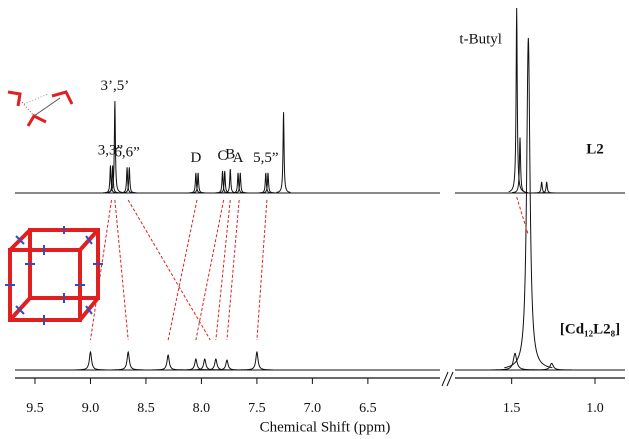 The width and height of the screenshot is (629, 439). I want to click on peak-label: 3,3”, so click(110, 151).